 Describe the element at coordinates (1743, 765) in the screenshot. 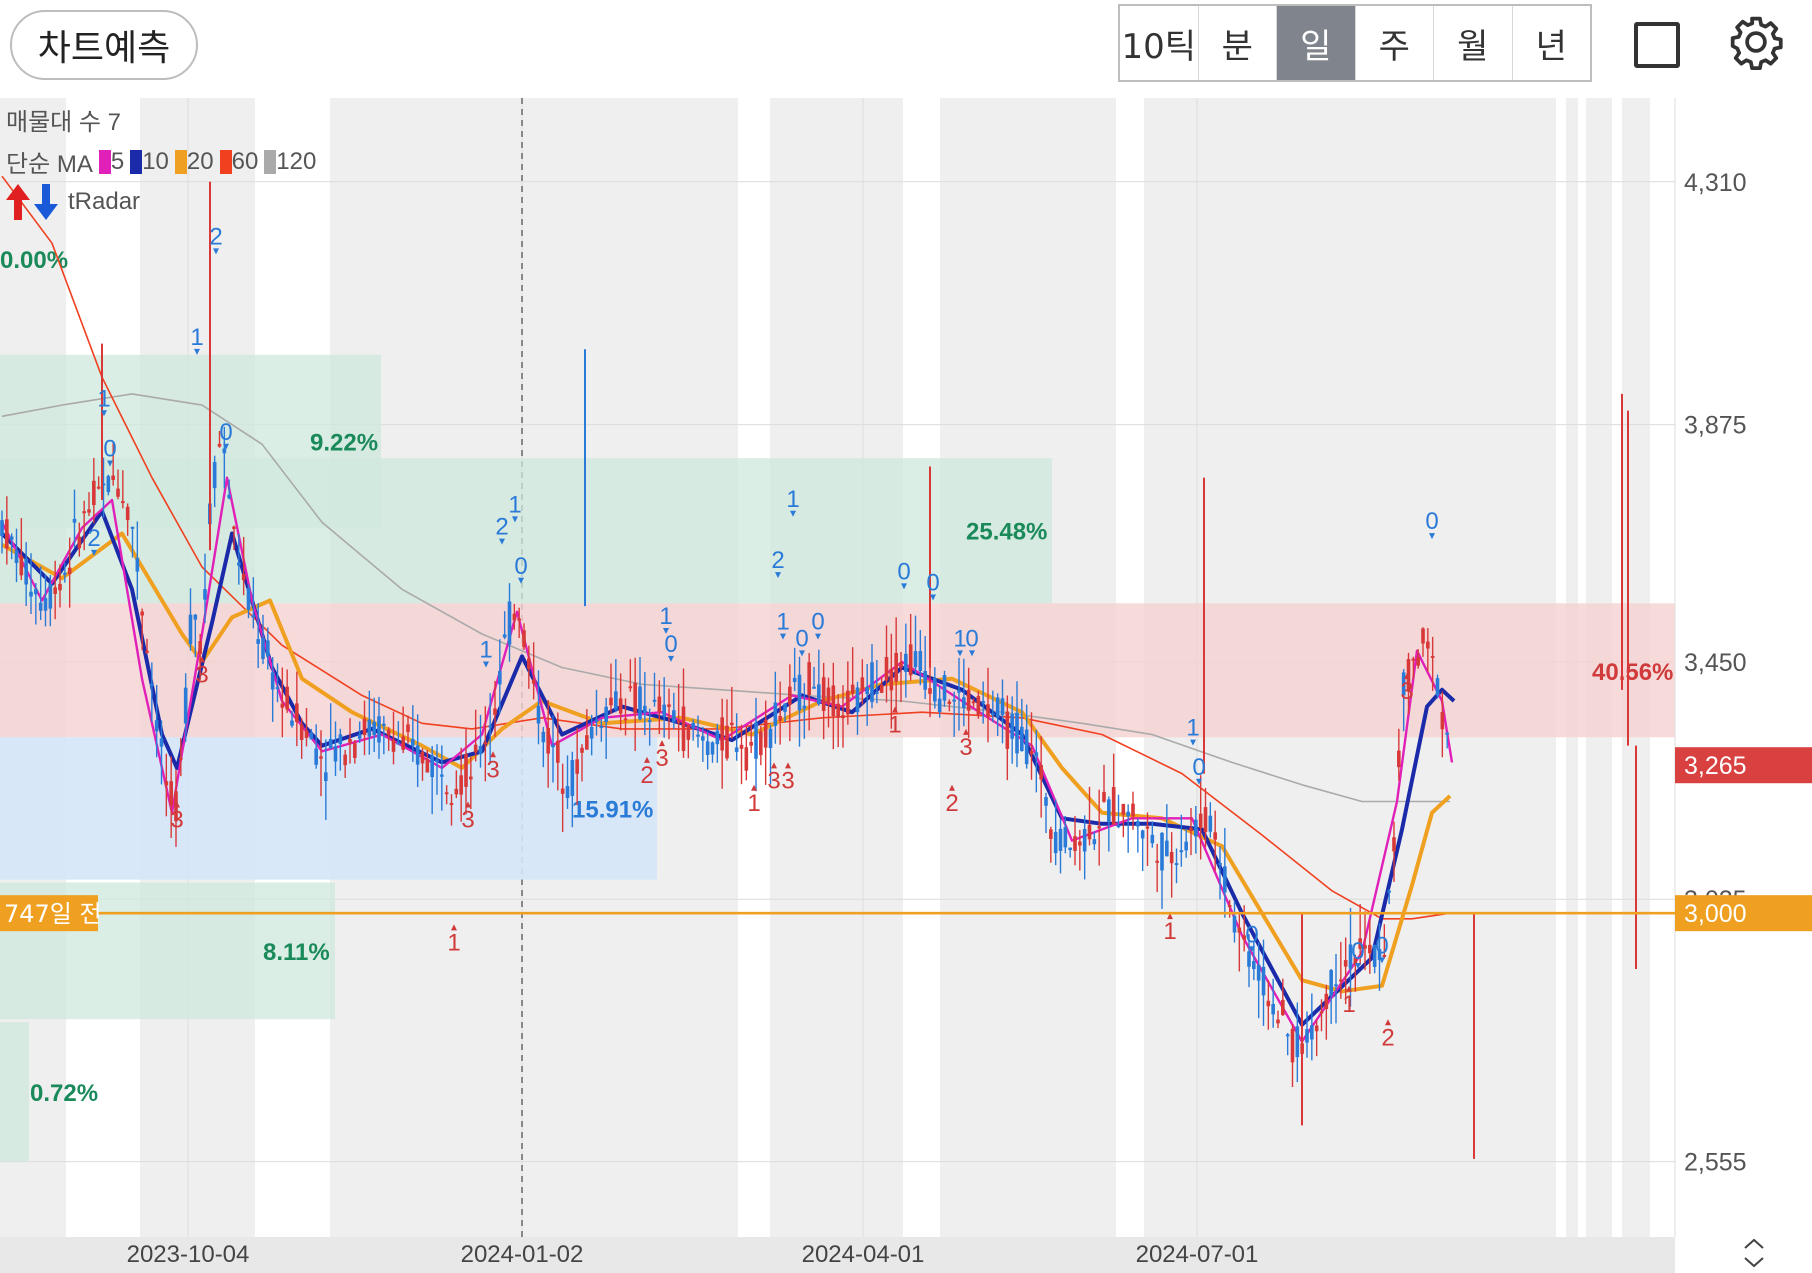

I see `current-price-badge` at that location.